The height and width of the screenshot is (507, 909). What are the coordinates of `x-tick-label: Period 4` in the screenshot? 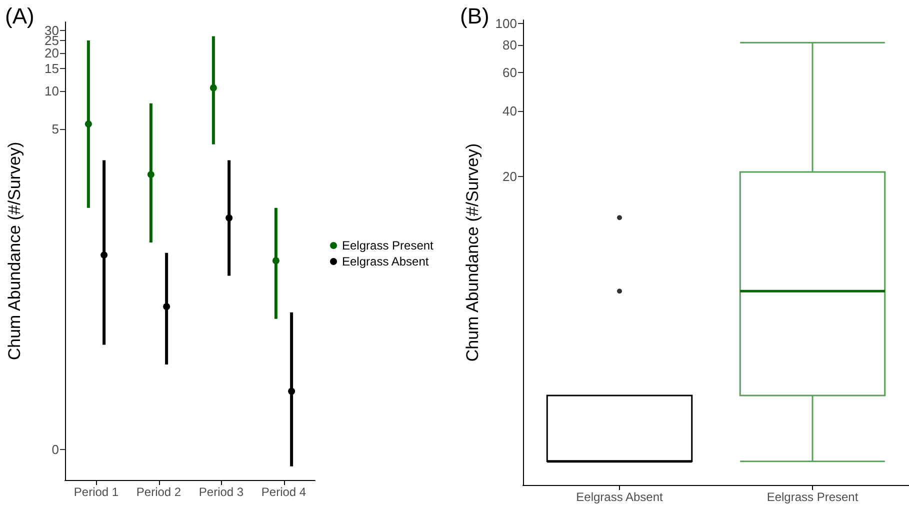 It's located at (283, 492).